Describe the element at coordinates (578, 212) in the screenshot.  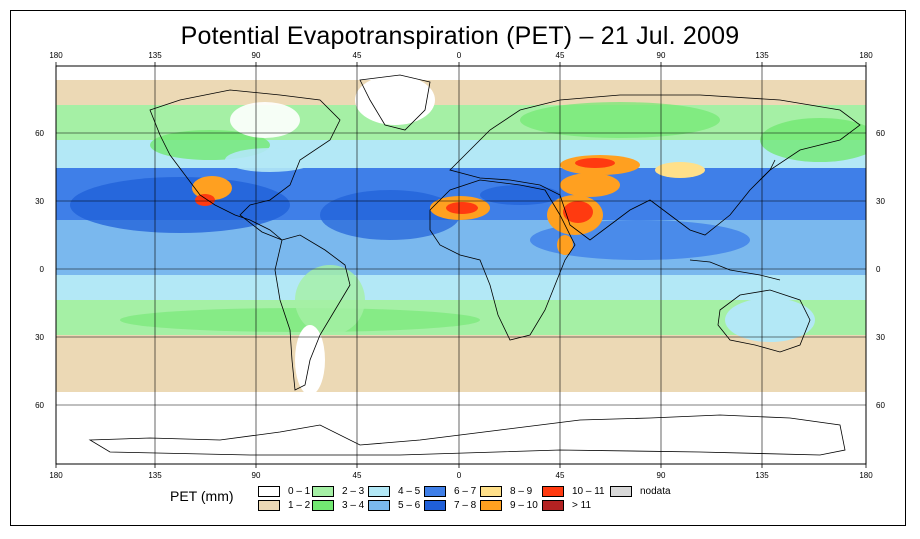
I see `hotspot-arabia-core` at that location.